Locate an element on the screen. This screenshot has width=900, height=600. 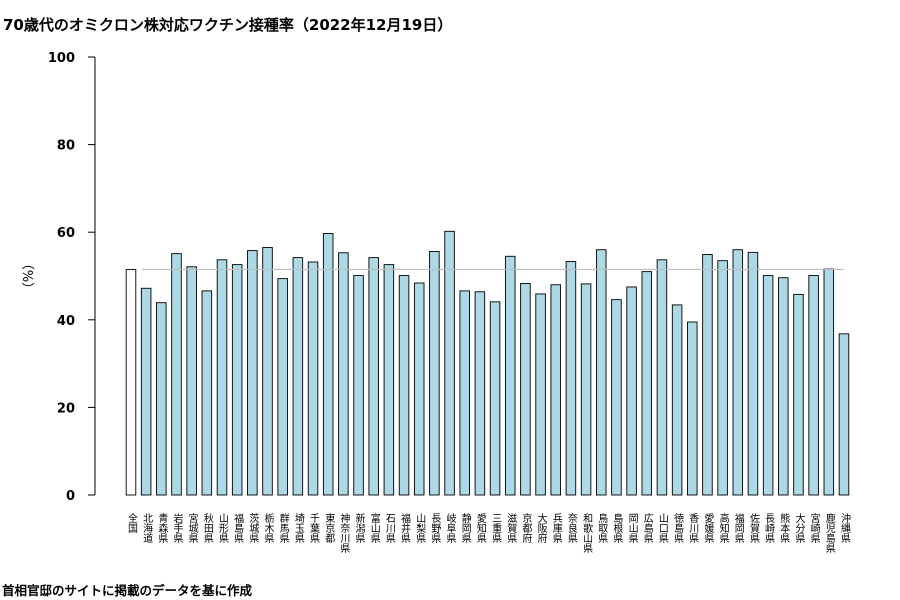
chart-title: 70歳代のオミクロン株対応ワクチン接種率（2022年12月19日） is located at coordinates (228, 25).